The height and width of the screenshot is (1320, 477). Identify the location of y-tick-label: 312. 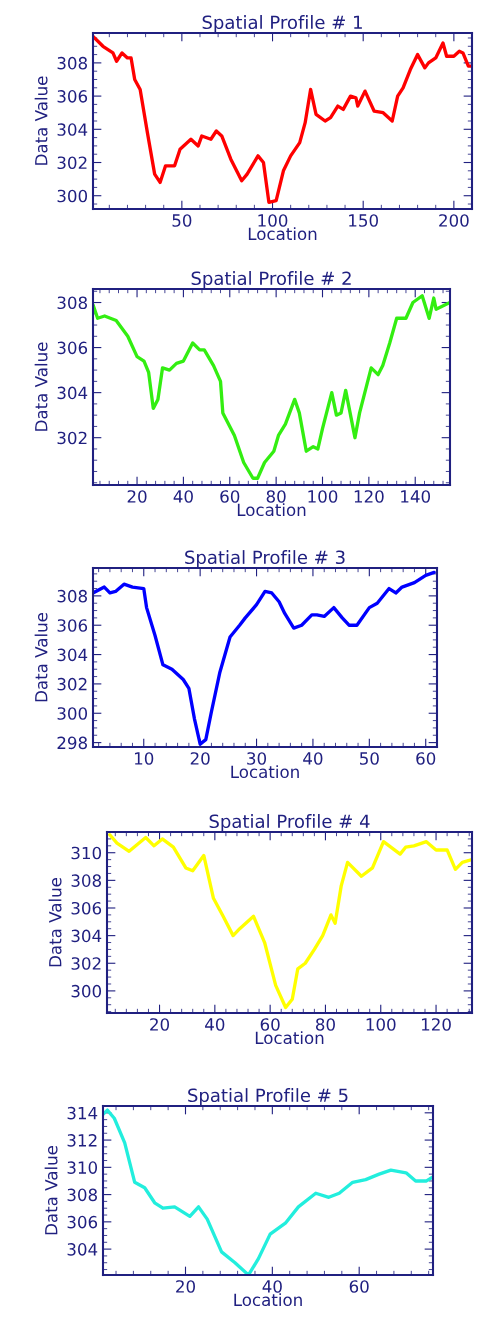
(82, 1140).